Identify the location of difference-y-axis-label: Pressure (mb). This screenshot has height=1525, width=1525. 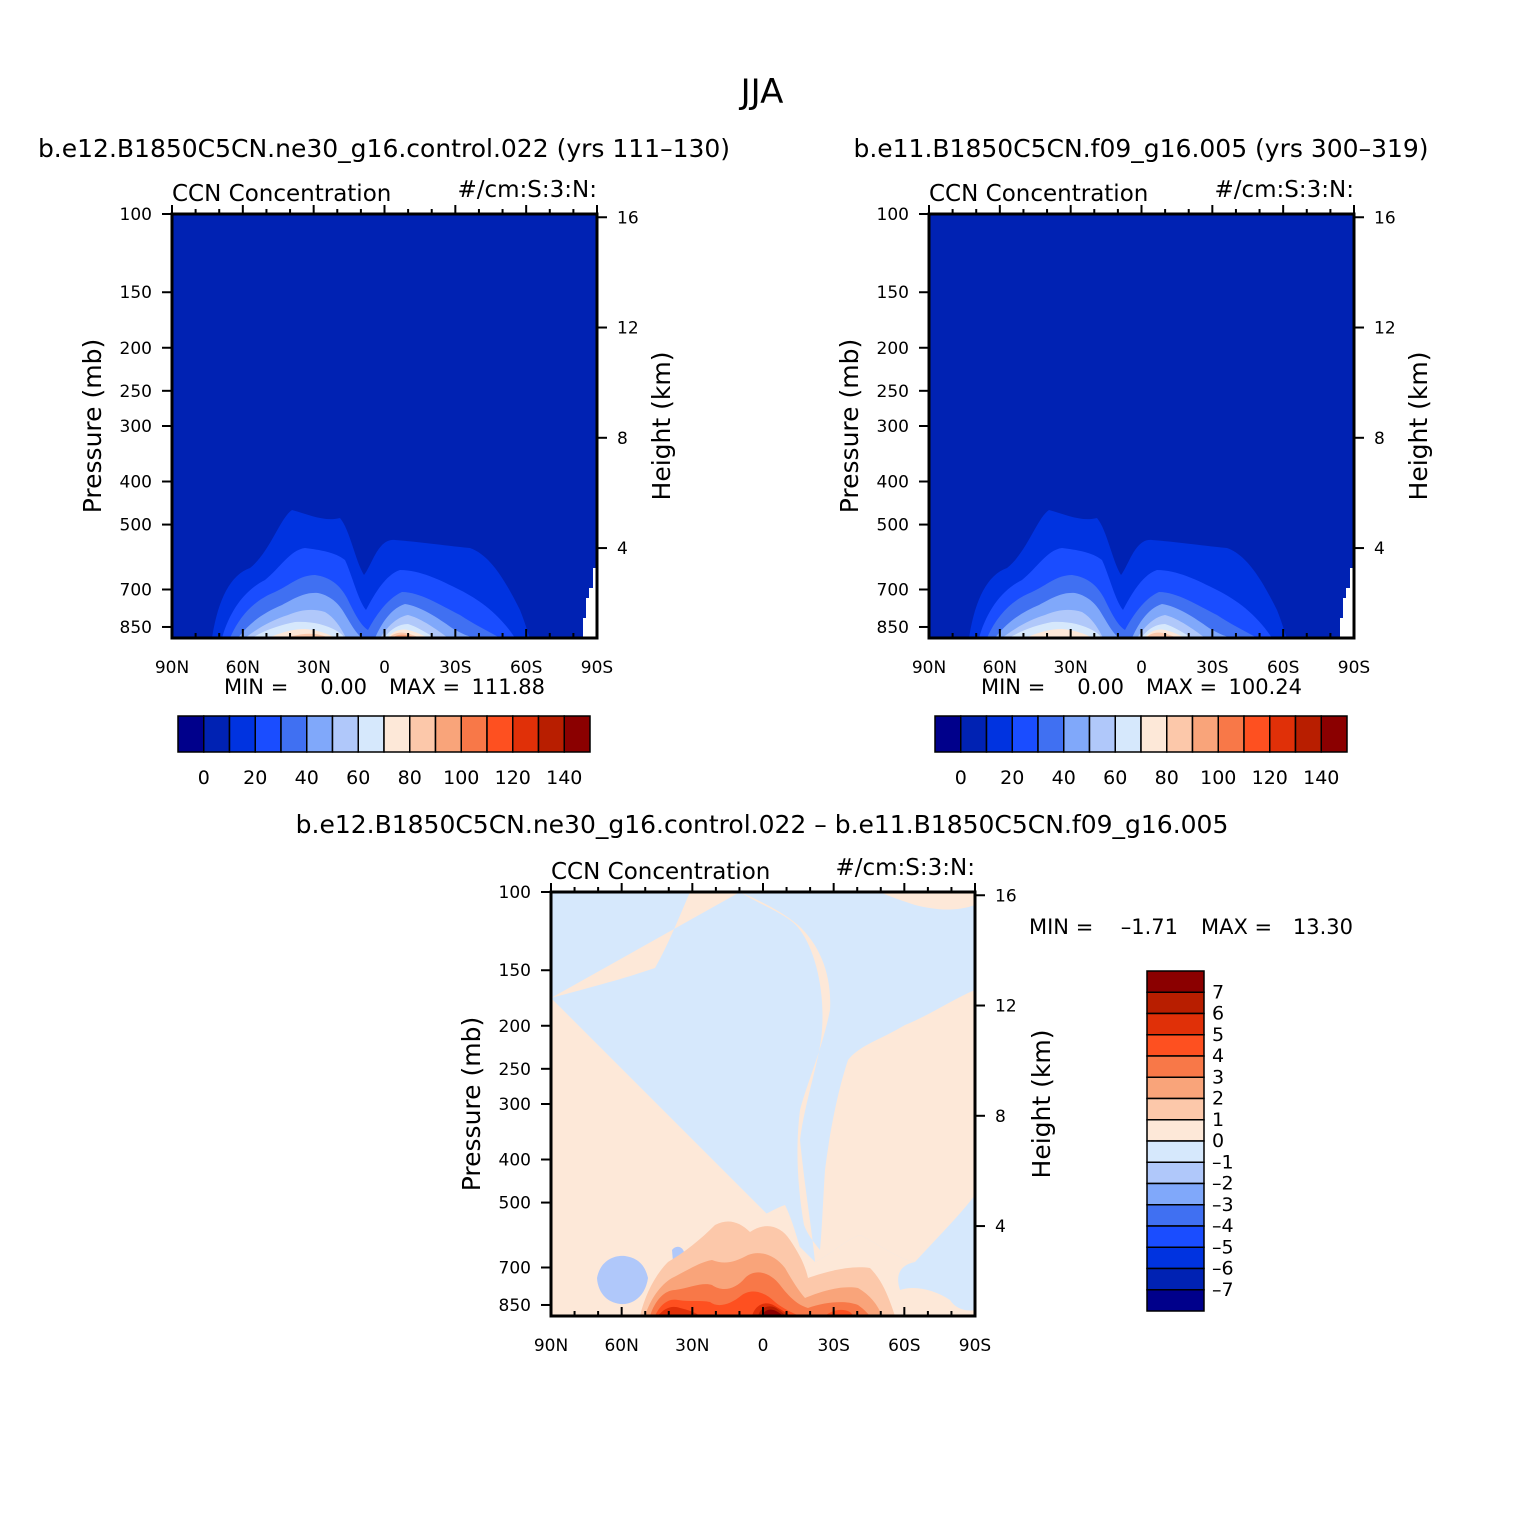
(471, 1104).